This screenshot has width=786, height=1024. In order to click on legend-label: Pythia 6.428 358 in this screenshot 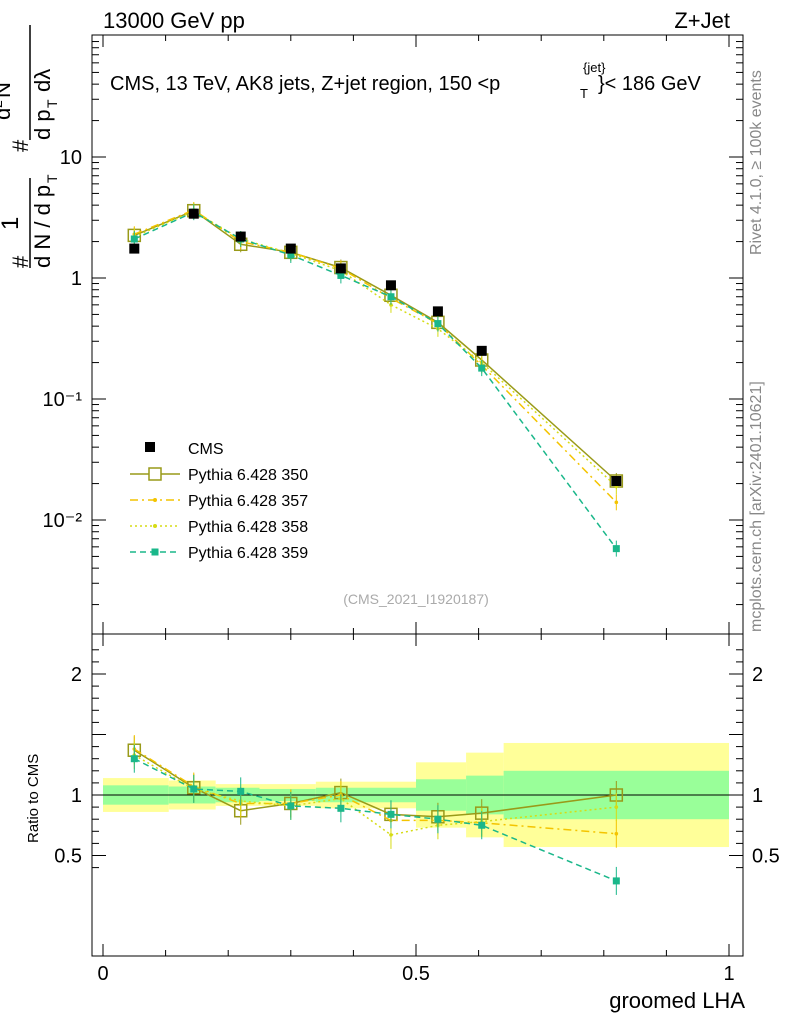, I will do `click(248, 527)`.